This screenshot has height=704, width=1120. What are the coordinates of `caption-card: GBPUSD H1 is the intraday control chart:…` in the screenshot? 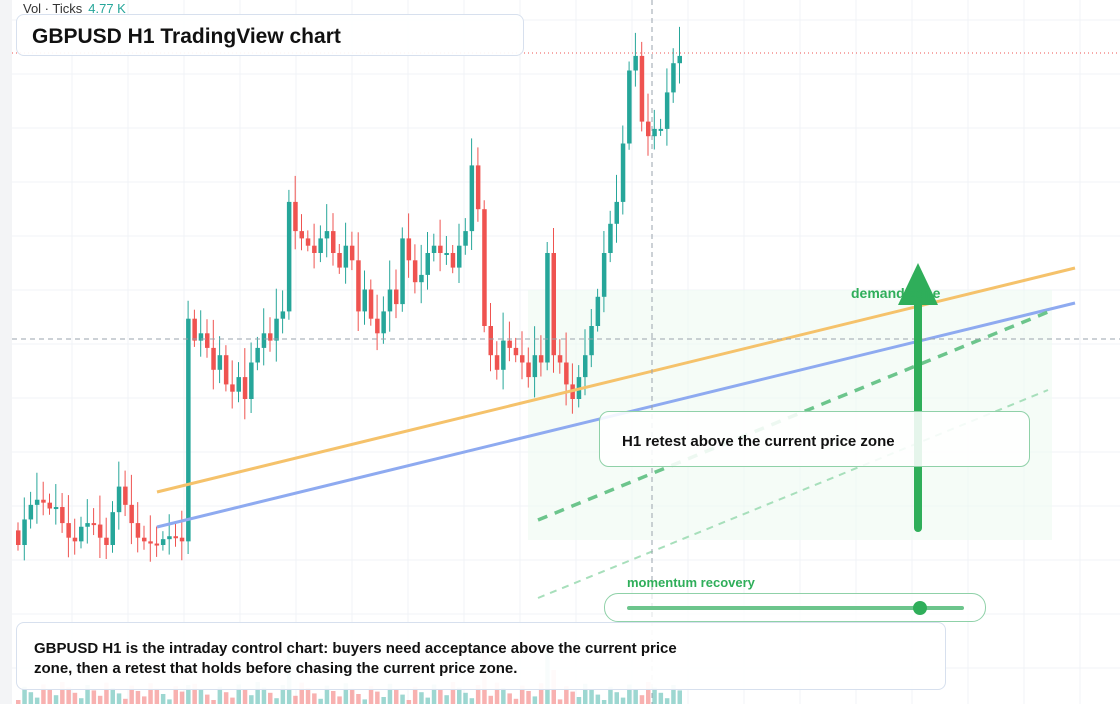 It's located at (481, 656).